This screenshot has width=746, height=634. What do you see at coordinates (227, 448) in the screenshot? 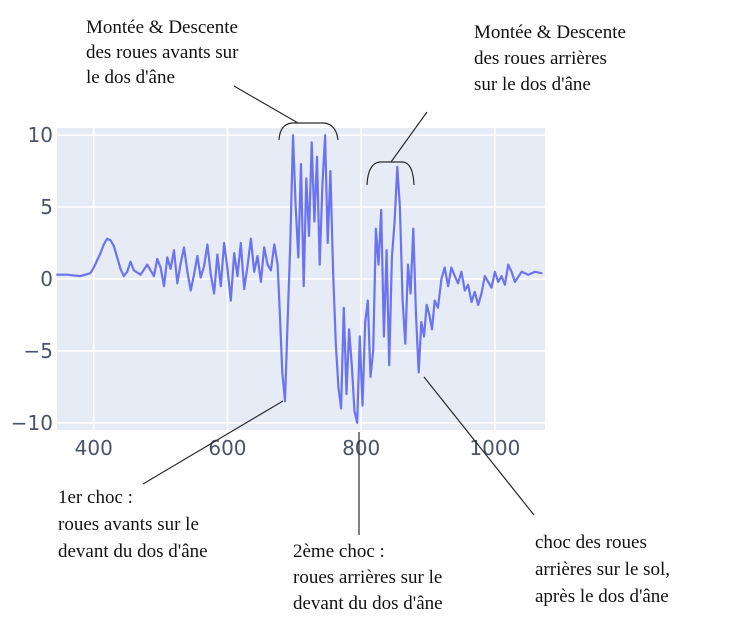
I see `x-tick-label: 600` at bounding box center [227, 448].